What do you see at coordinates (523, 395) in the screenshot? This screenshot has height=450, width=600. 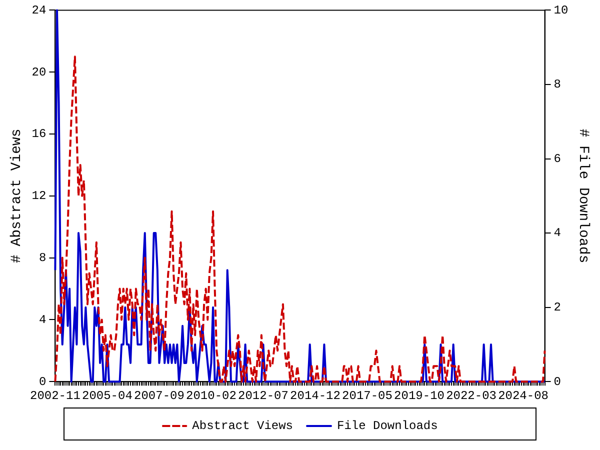 I see `x-tick-label: 2024-08` at bounding box center [523, 395].